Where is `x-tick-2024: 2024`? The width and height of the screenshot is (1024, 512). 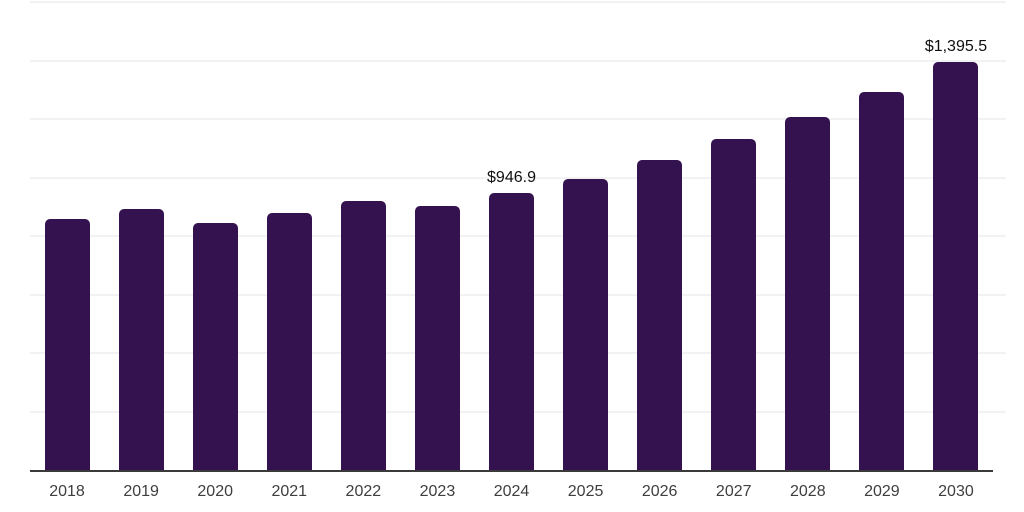 x-tick-2024: 2024 is located at coordinates (511, 491).